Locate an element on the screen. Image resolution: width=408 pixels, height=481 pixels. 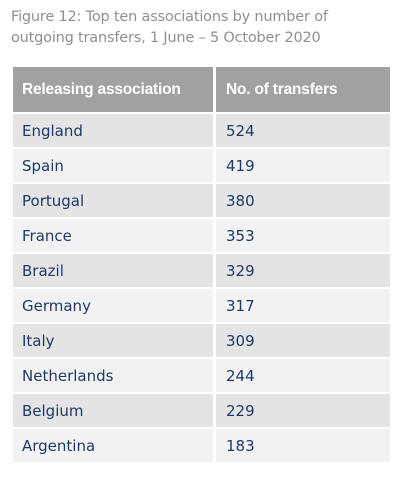
table-row: Belgium 229 is located at coordinates (201, 410).